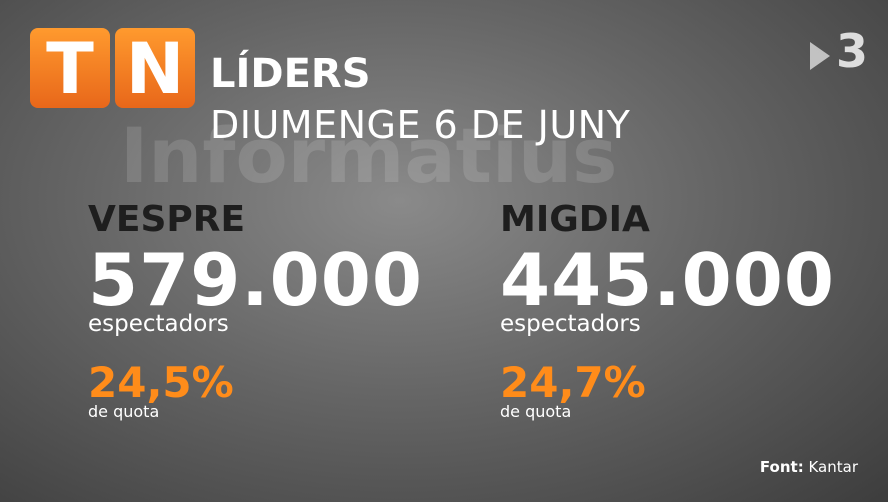 The image size is (888, 502). I want to click on date: DIUMENGE 6 DE JUNY, so click(420, 125).